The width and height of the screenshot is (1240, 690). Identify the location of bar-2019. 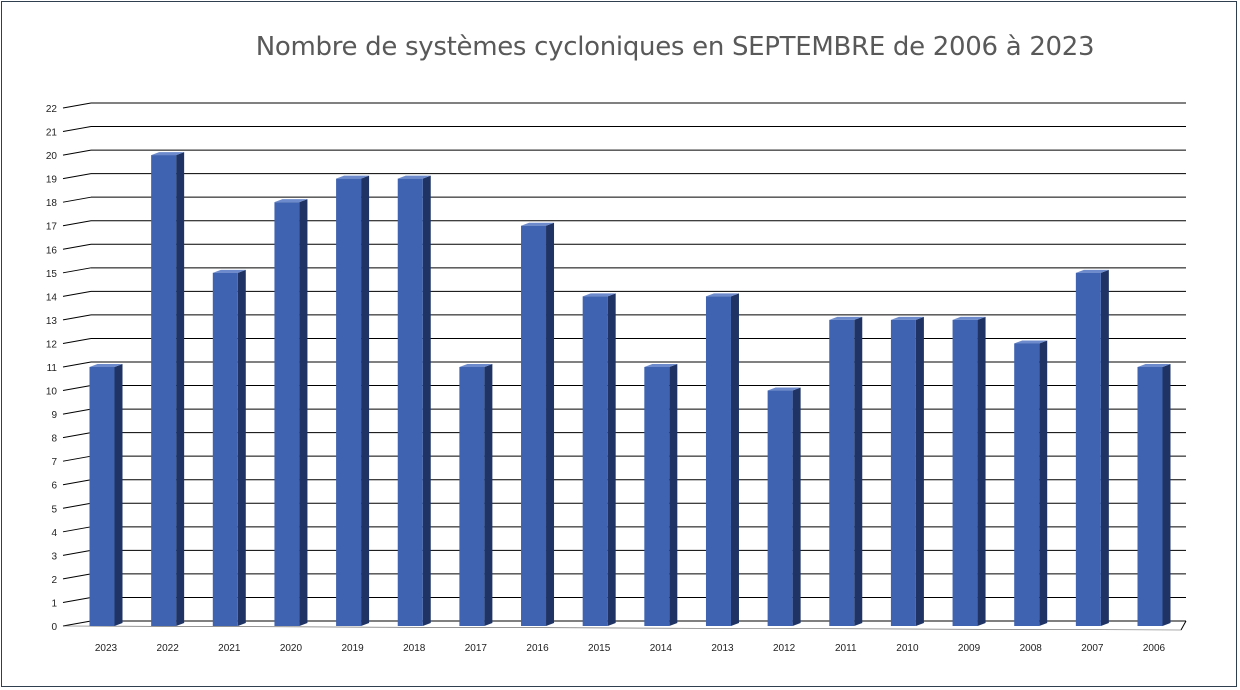
(353, 401).